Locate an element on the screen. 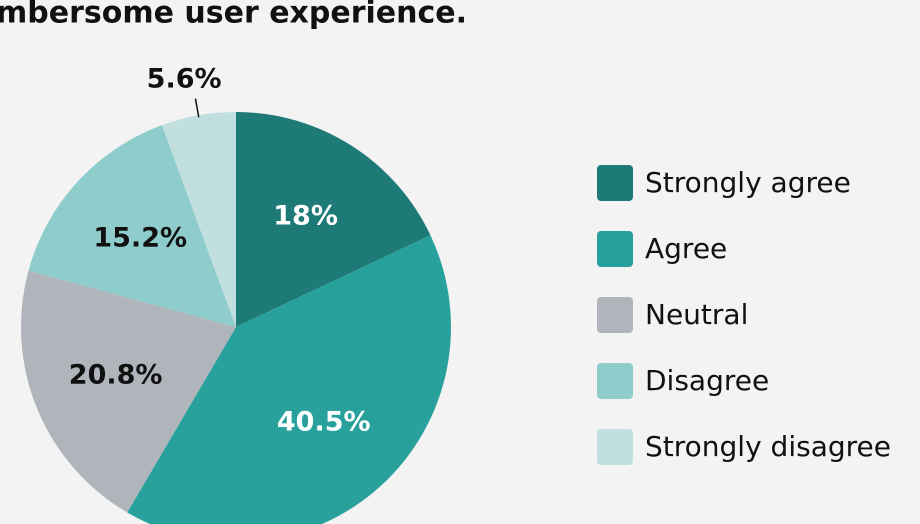 The image size is (920, 524). legend-label: Agree is located at coordinates (686, 248).